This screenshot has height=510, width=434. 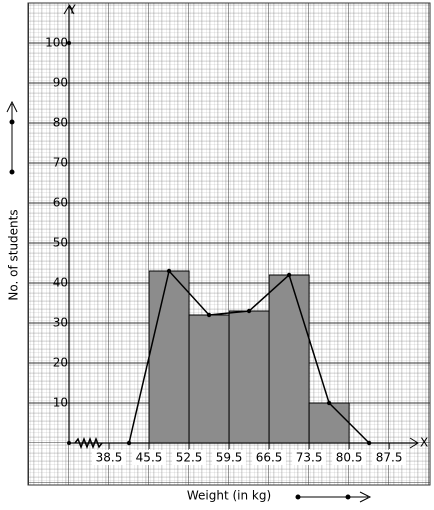 I want to click on x-tick-label: 59.5, so click(x=229, y=458).